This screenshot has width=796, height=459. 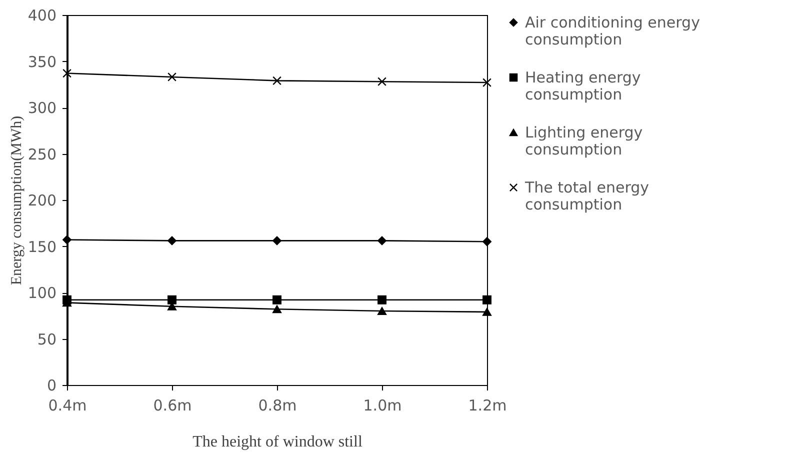 What do you see at coordinates (46, 339) in the screenshot?
I see `y-tick-label: 50` at bounding box center [46, 339].